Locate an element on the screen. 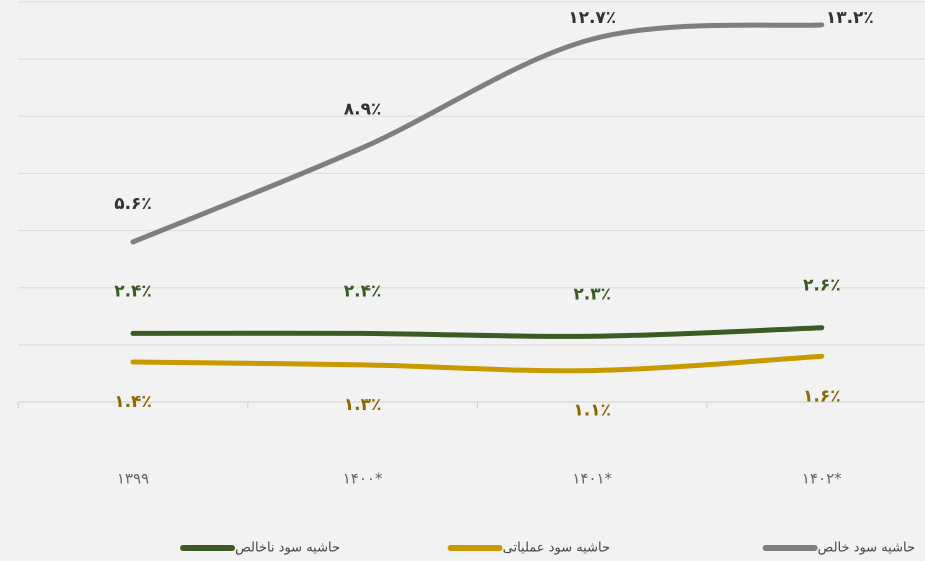  legend-label: حاشیه سود ناخالص is located at coordinates (287, 548).